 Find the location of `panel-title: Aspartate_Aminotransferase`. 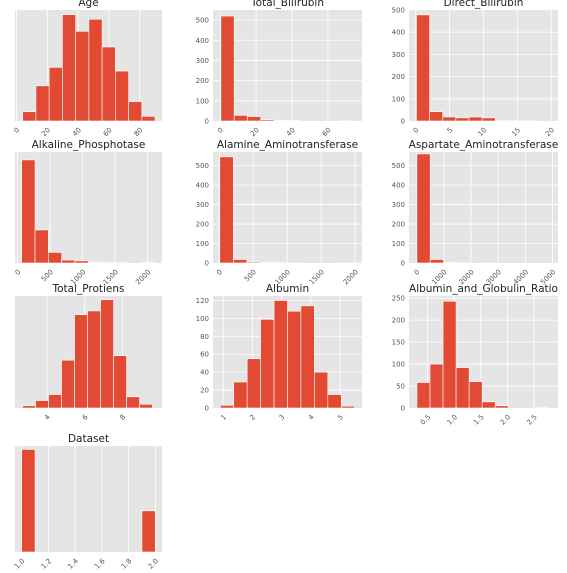

panel-title: Aspartate_Aminotransferase is located at coordinates (484, 145).